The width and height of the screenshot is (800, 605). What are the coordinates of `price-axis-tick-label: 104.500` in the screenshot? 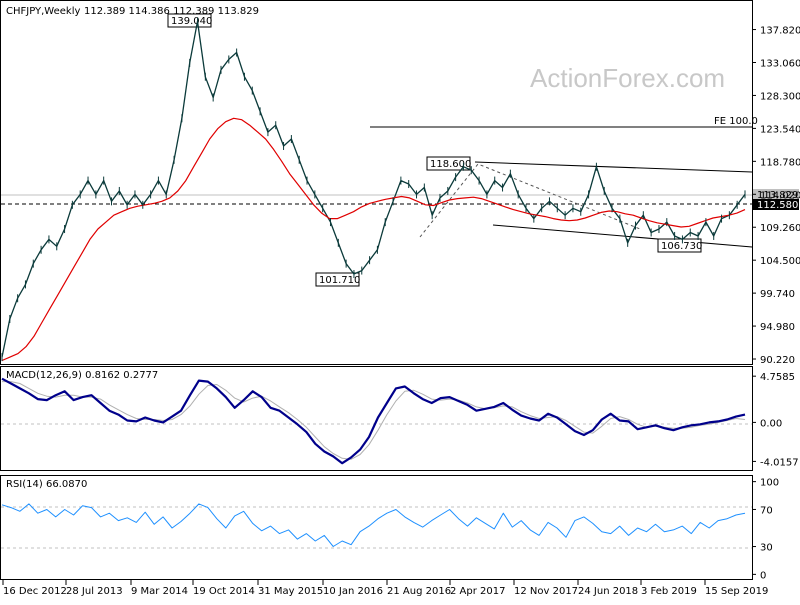 It's located at (780, 261).